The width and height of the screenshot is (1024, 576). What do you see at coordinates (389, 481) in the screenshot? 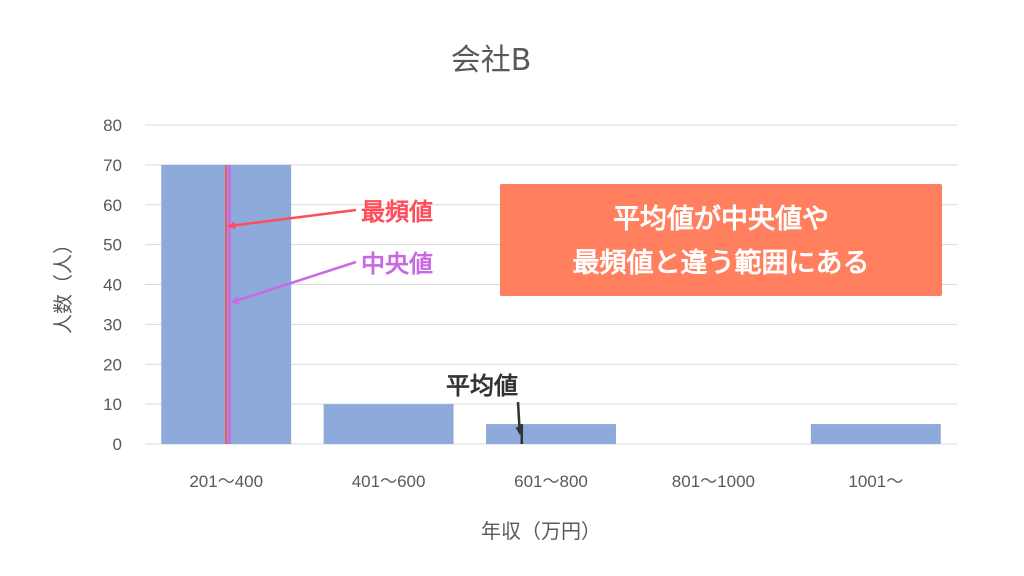
I see `x-tick-label: 401〜600` at bounding box center [389, 481].